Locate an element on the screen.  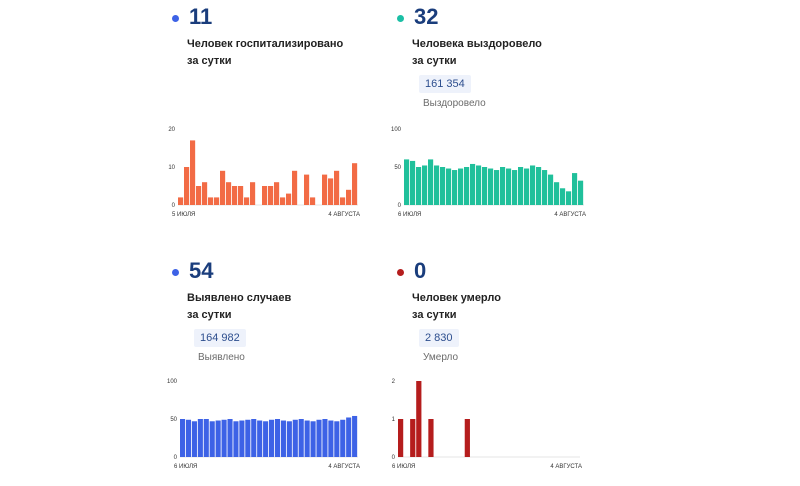
stat-description: Человек умерло за сутки is located at coordinates (456, 306).